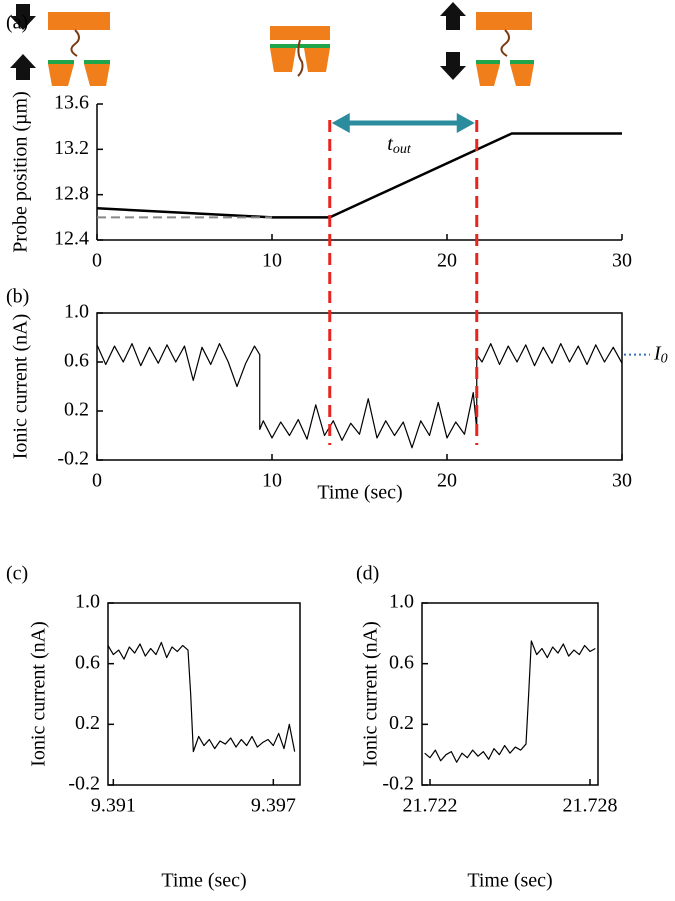  I want to click on arrow-label: tout, so click(399, 145).